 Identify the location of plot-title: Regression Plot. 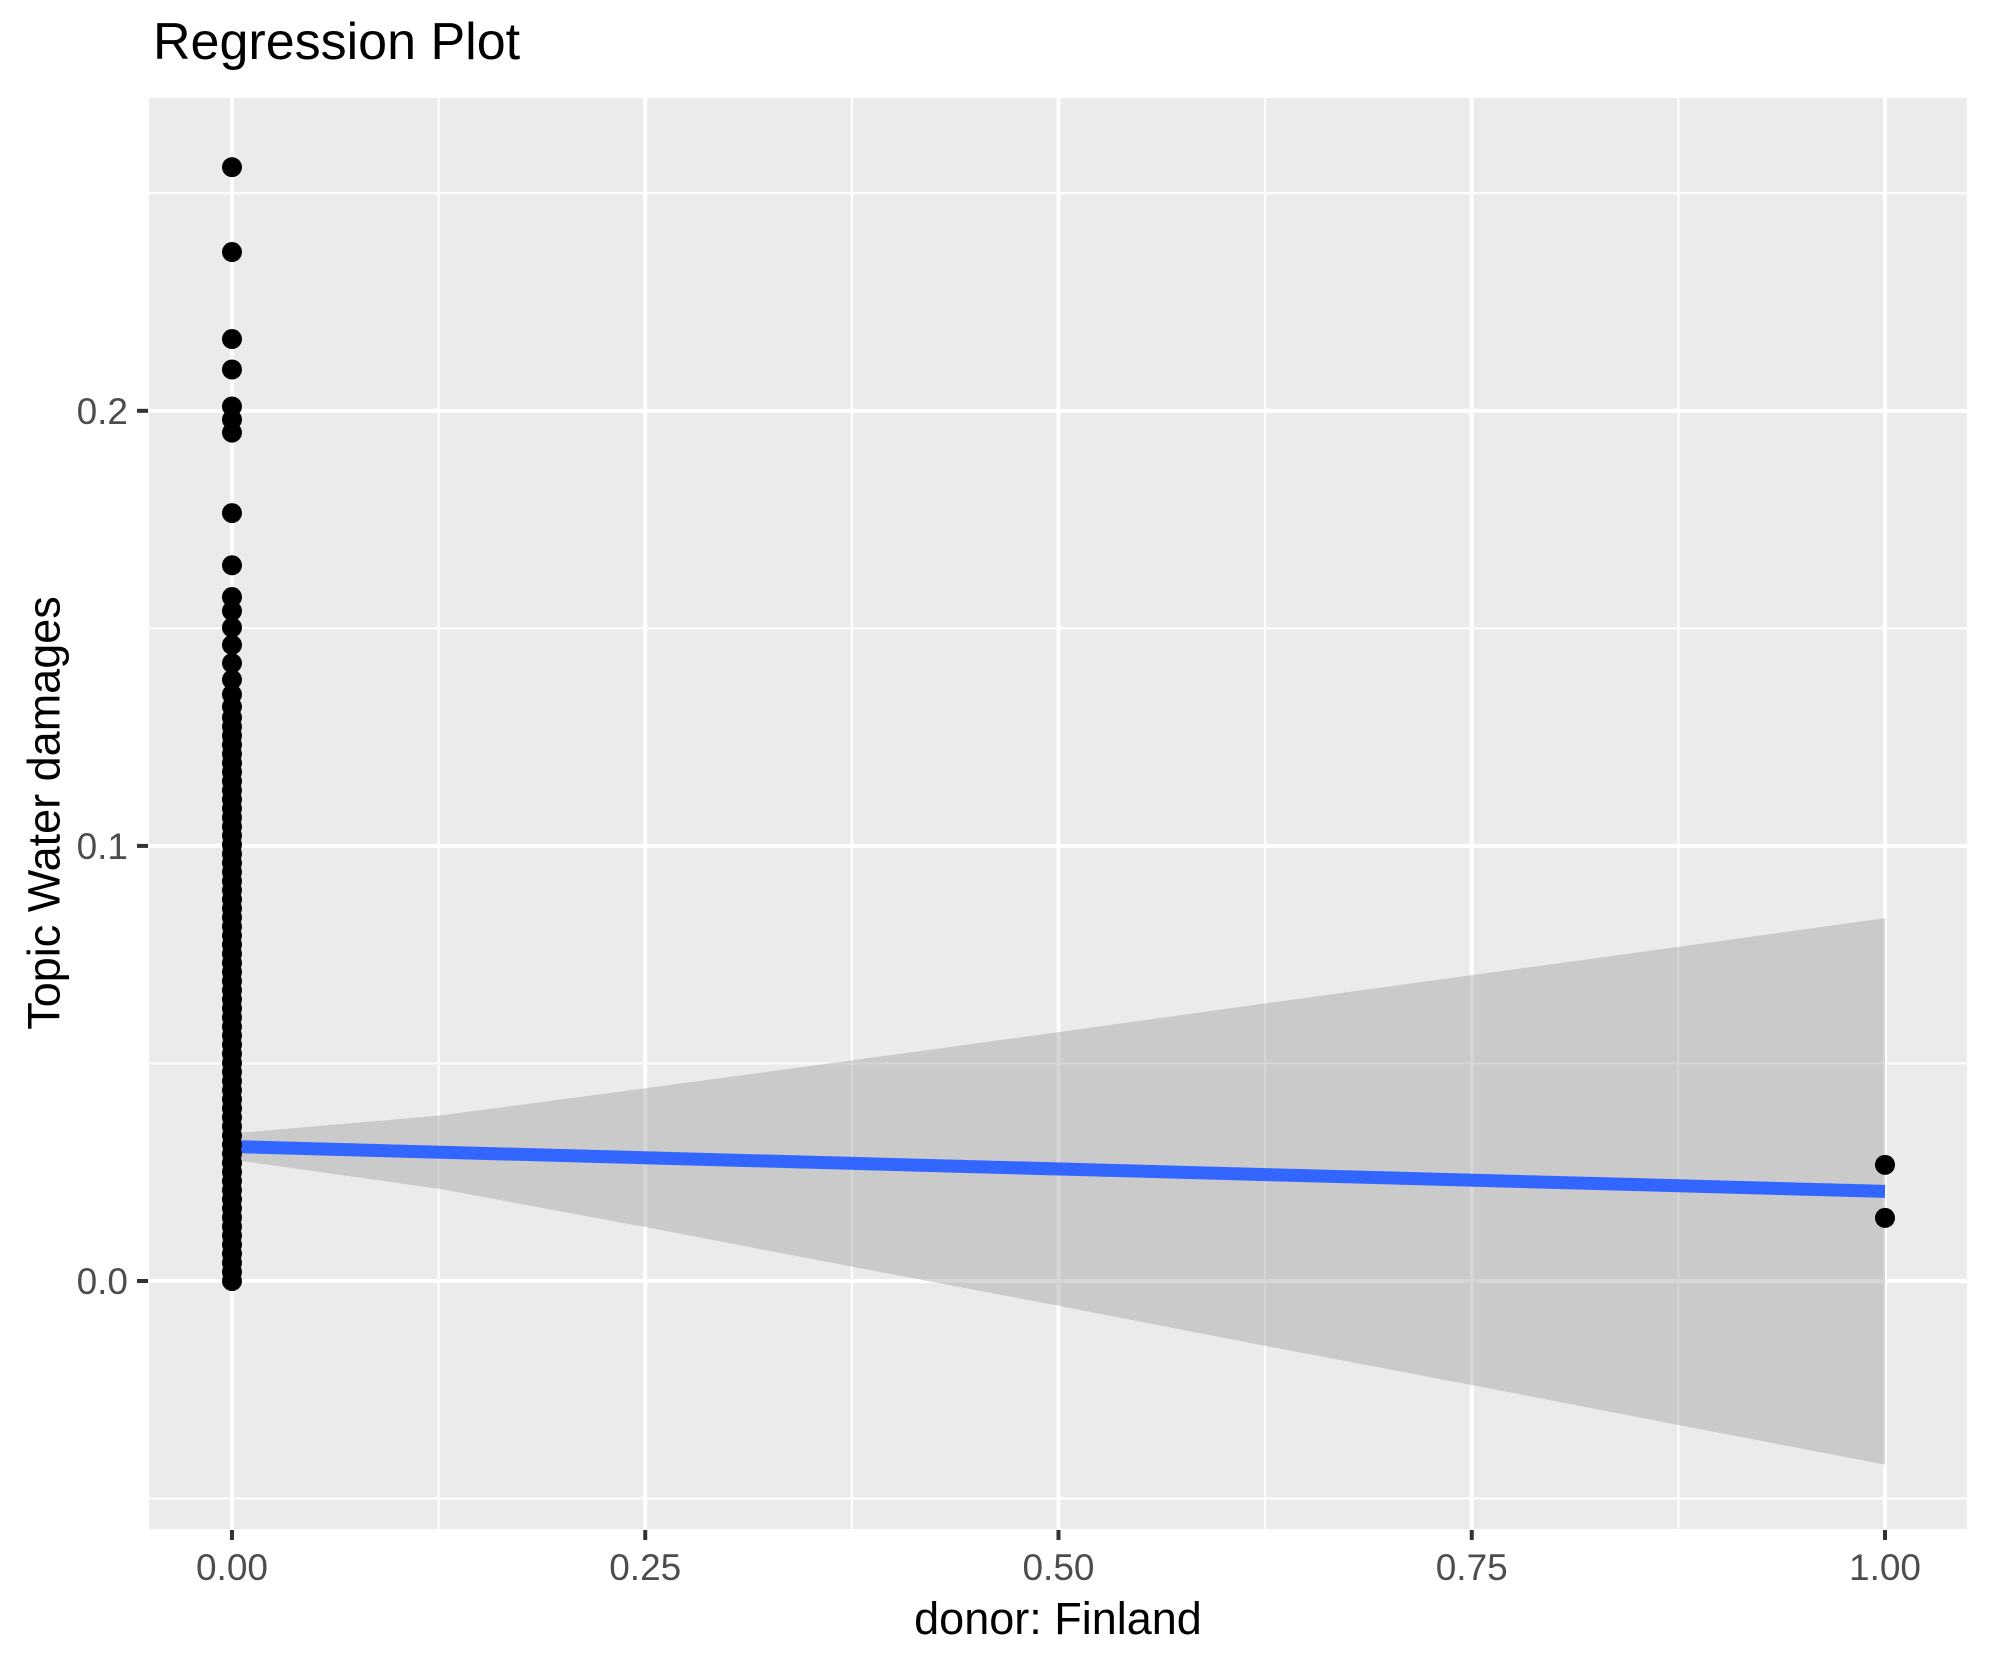
(337, 42).